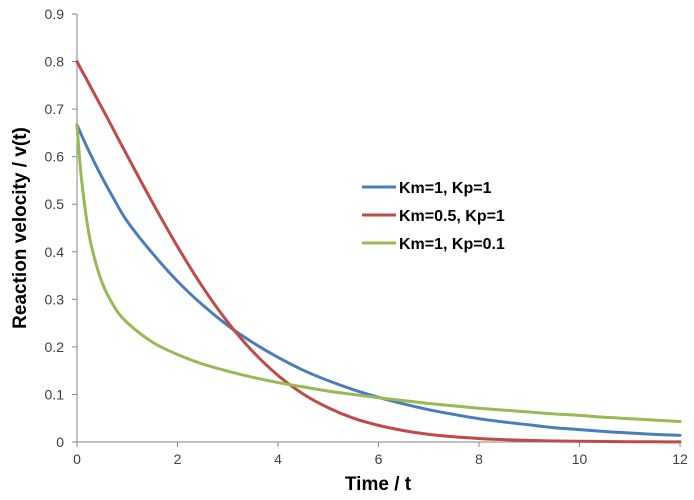  I want to click on legend-label: Km=1, Kp=0.1, so click(452, 244).